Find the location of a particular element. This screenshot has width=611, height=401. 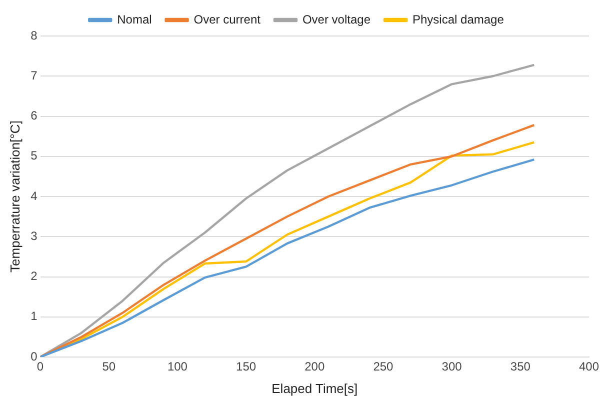

y-tick-label: 6 is located at coordinates (34, 115).